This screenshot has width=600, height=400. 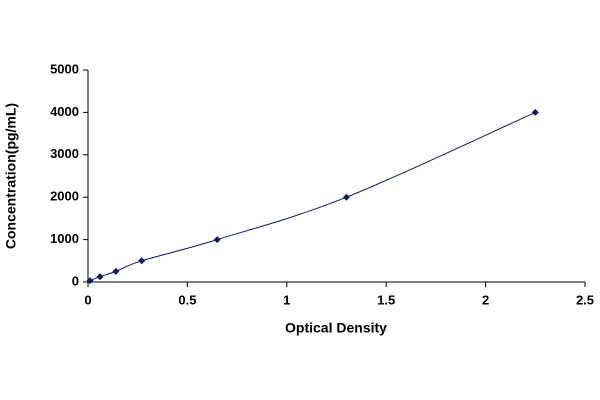 I want to click on x-tick-label: 2, so click(x=485, y=299).